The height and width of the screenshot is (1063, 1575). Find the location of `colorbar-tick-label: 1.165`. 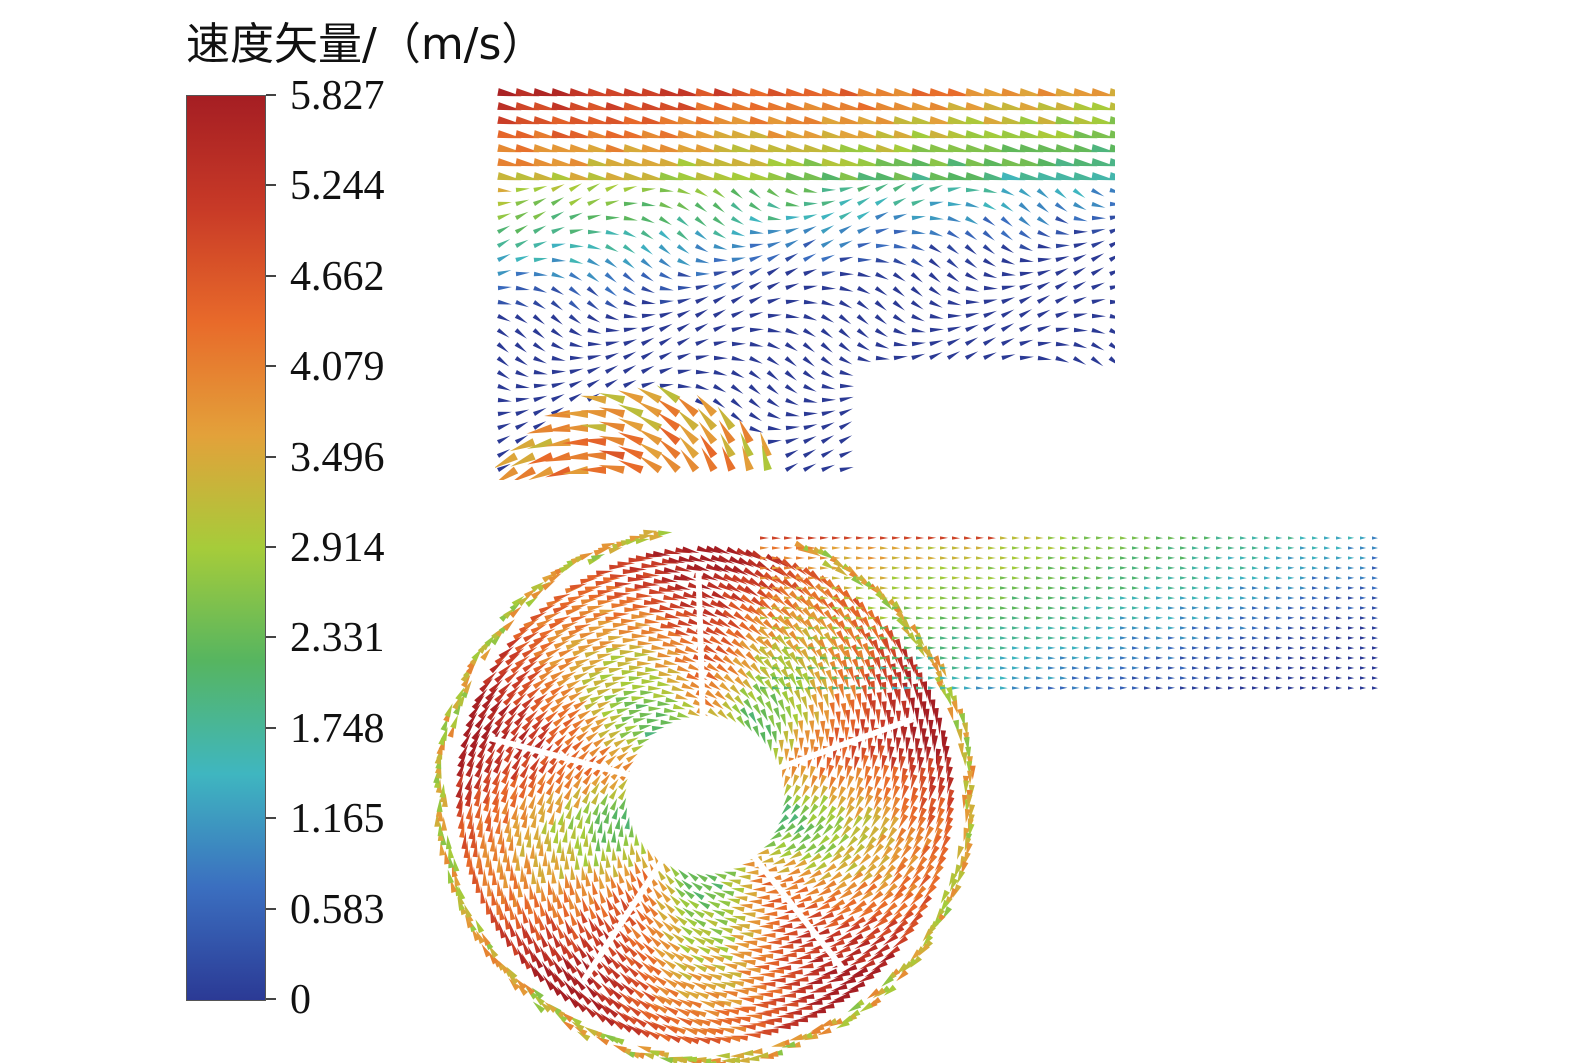

colorbar-tick-label: 1.165 is located at coordinates (337, 819).